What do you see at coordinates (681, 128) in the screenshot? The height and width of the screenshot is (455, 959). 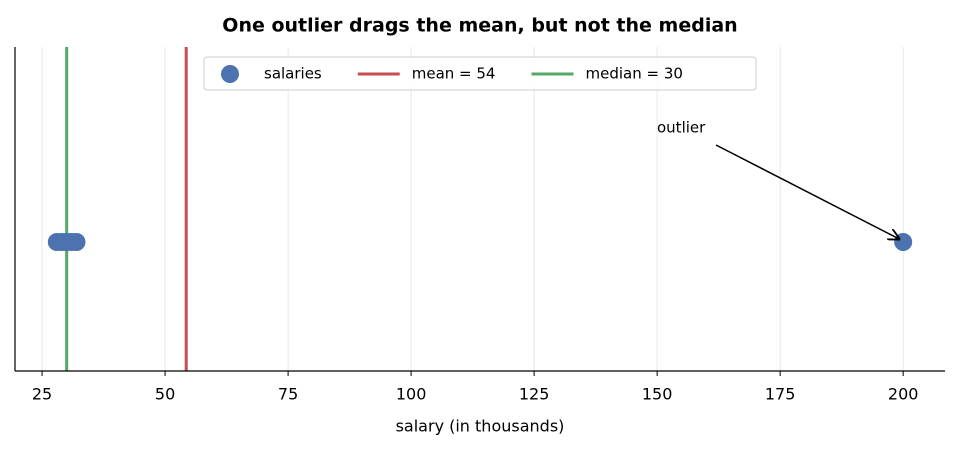 I see `annotation: outlier` at bounding box center [681, 128].